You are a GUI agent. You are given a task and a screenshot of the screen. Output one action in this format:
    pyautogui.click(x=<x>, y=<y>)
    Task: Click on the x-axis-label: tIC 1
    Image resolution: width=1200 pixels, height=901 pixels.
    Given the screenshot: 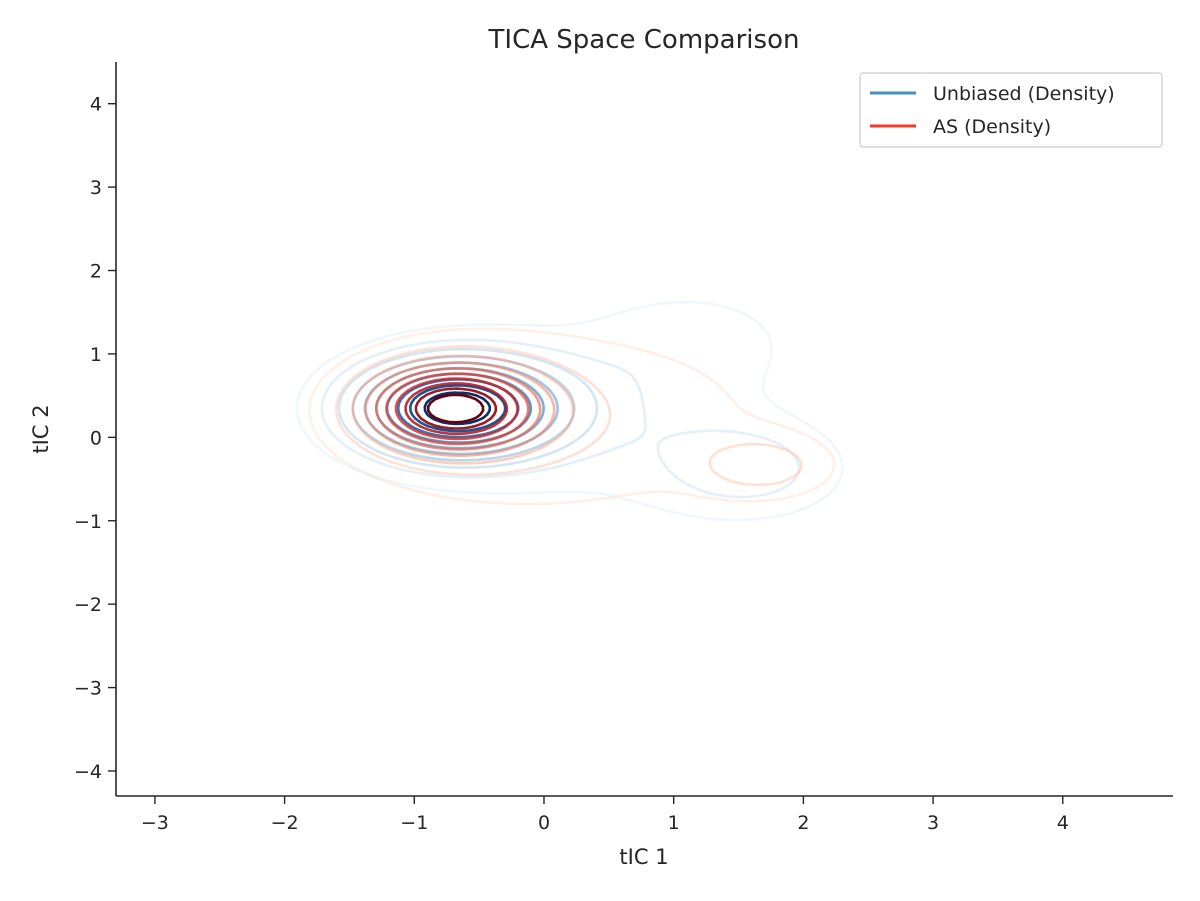 What is the action you would take?
    pyautogui.click(x=643, y=857)
    